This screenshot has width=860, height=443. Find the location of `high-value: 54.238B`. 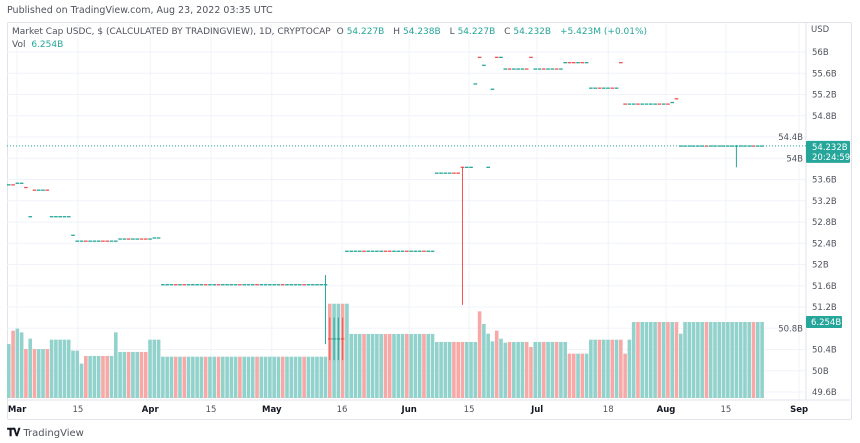

high-value: 54.238B is located at coordinates (422, 32).